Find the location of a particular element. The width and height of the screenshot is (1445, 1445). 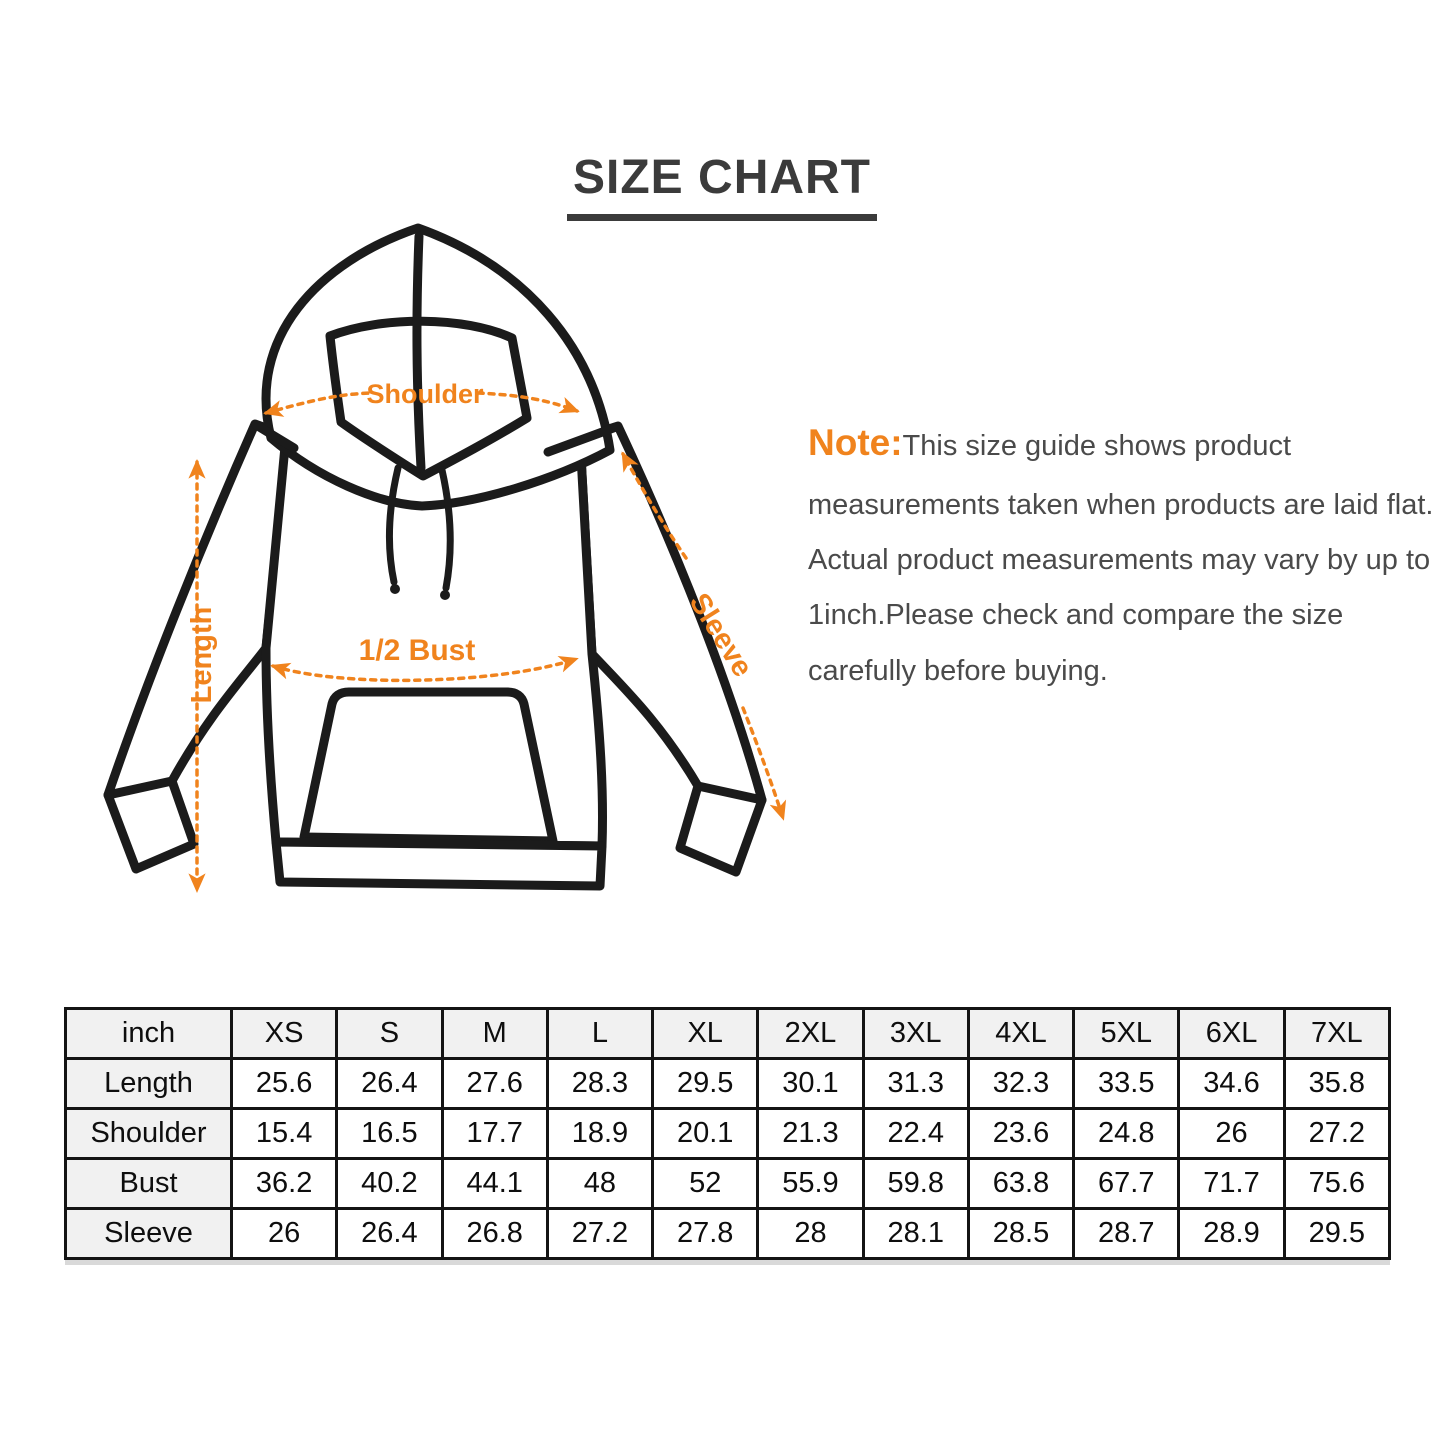

size-value-cell: 23.6 is located at coordinates (1021, 1133).